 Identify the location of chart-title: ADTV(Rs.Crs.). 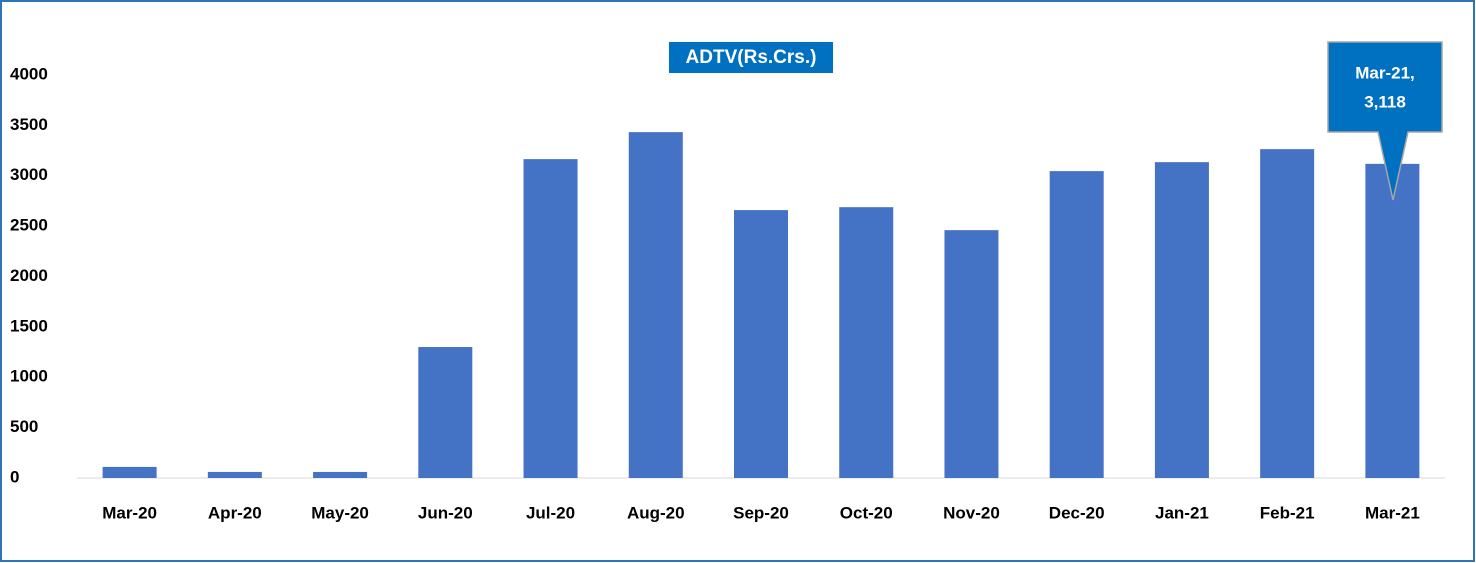
(751, 57).